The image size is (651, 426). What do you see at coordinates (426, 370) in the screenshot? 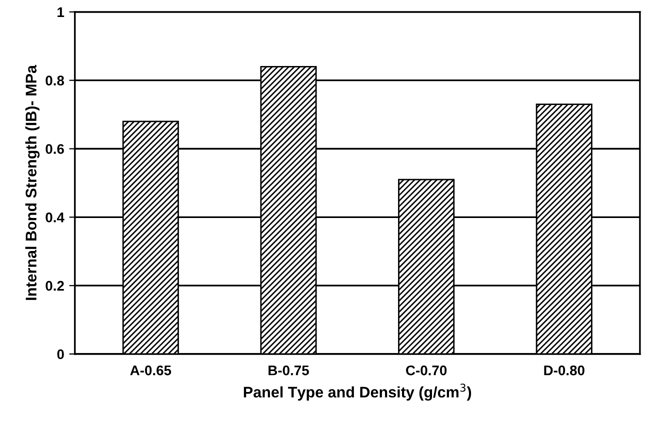
I see `x-tick-label: C-0.70` at bounding box center [426, 370].